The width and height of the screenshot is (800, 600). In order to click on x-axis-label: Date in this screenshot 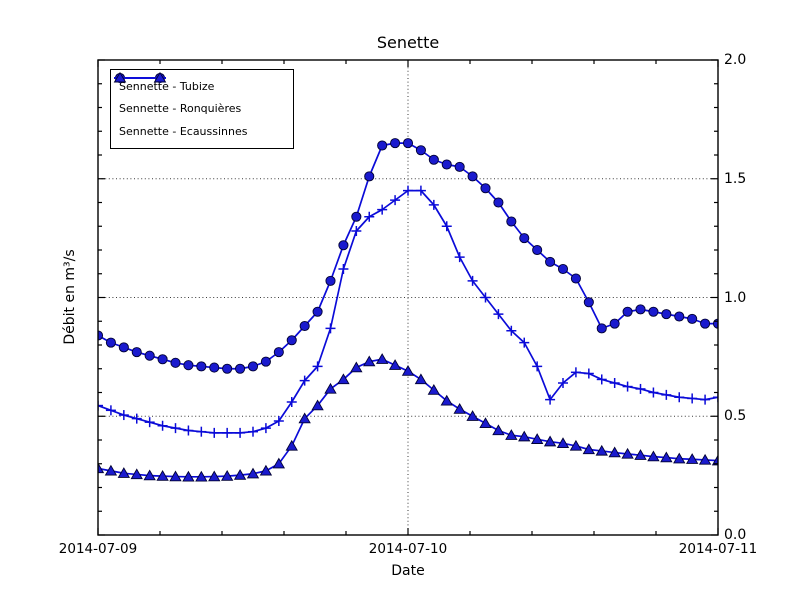, I will do `click(408, 571)`.